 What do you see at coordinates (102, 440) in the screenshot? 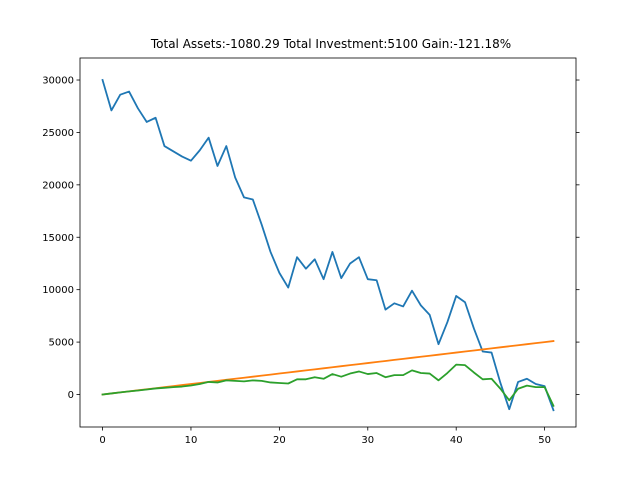
I see `x-tick-label: 0` at bounding box center [102, 440].